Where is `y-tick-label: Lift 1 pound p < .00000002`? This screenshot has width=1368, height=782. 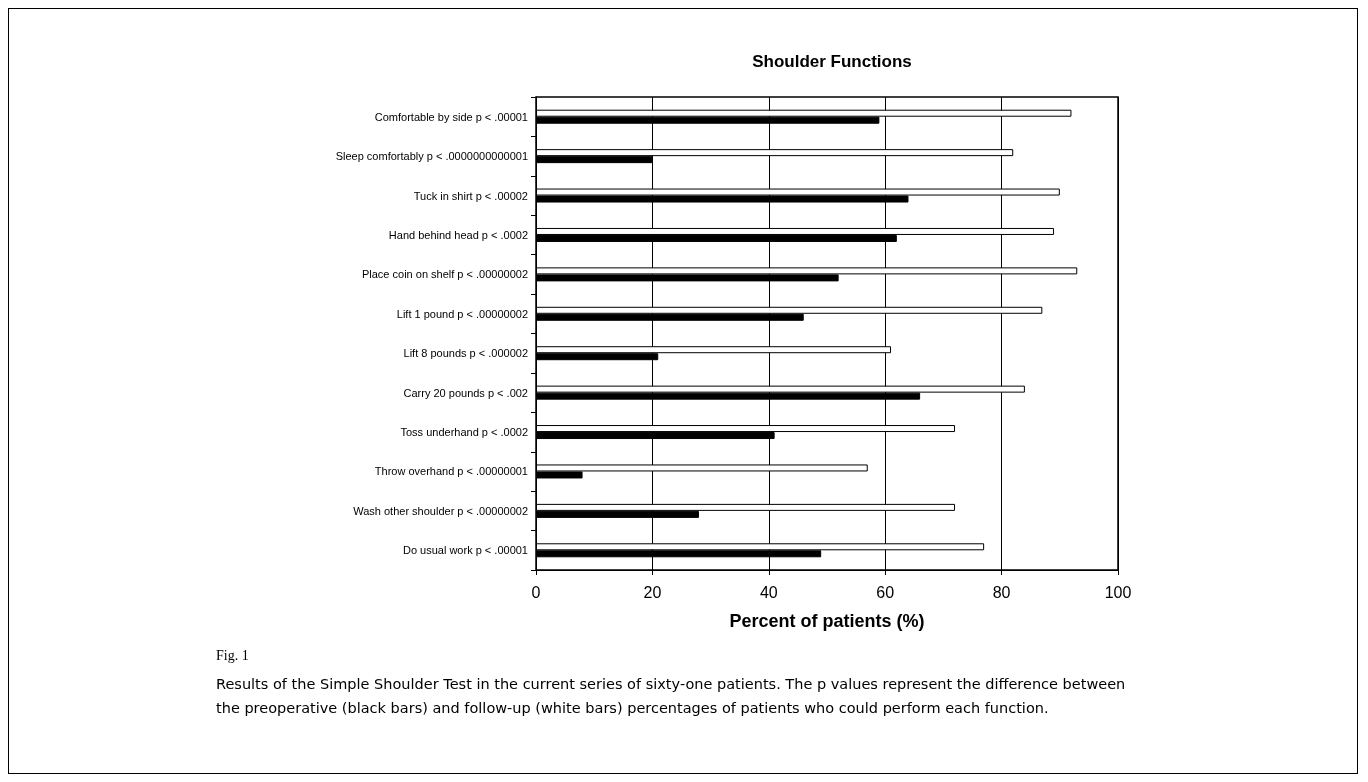 y-tick-label: Lift 1 pound p < .00000002 is located at coordinates (462, 313).